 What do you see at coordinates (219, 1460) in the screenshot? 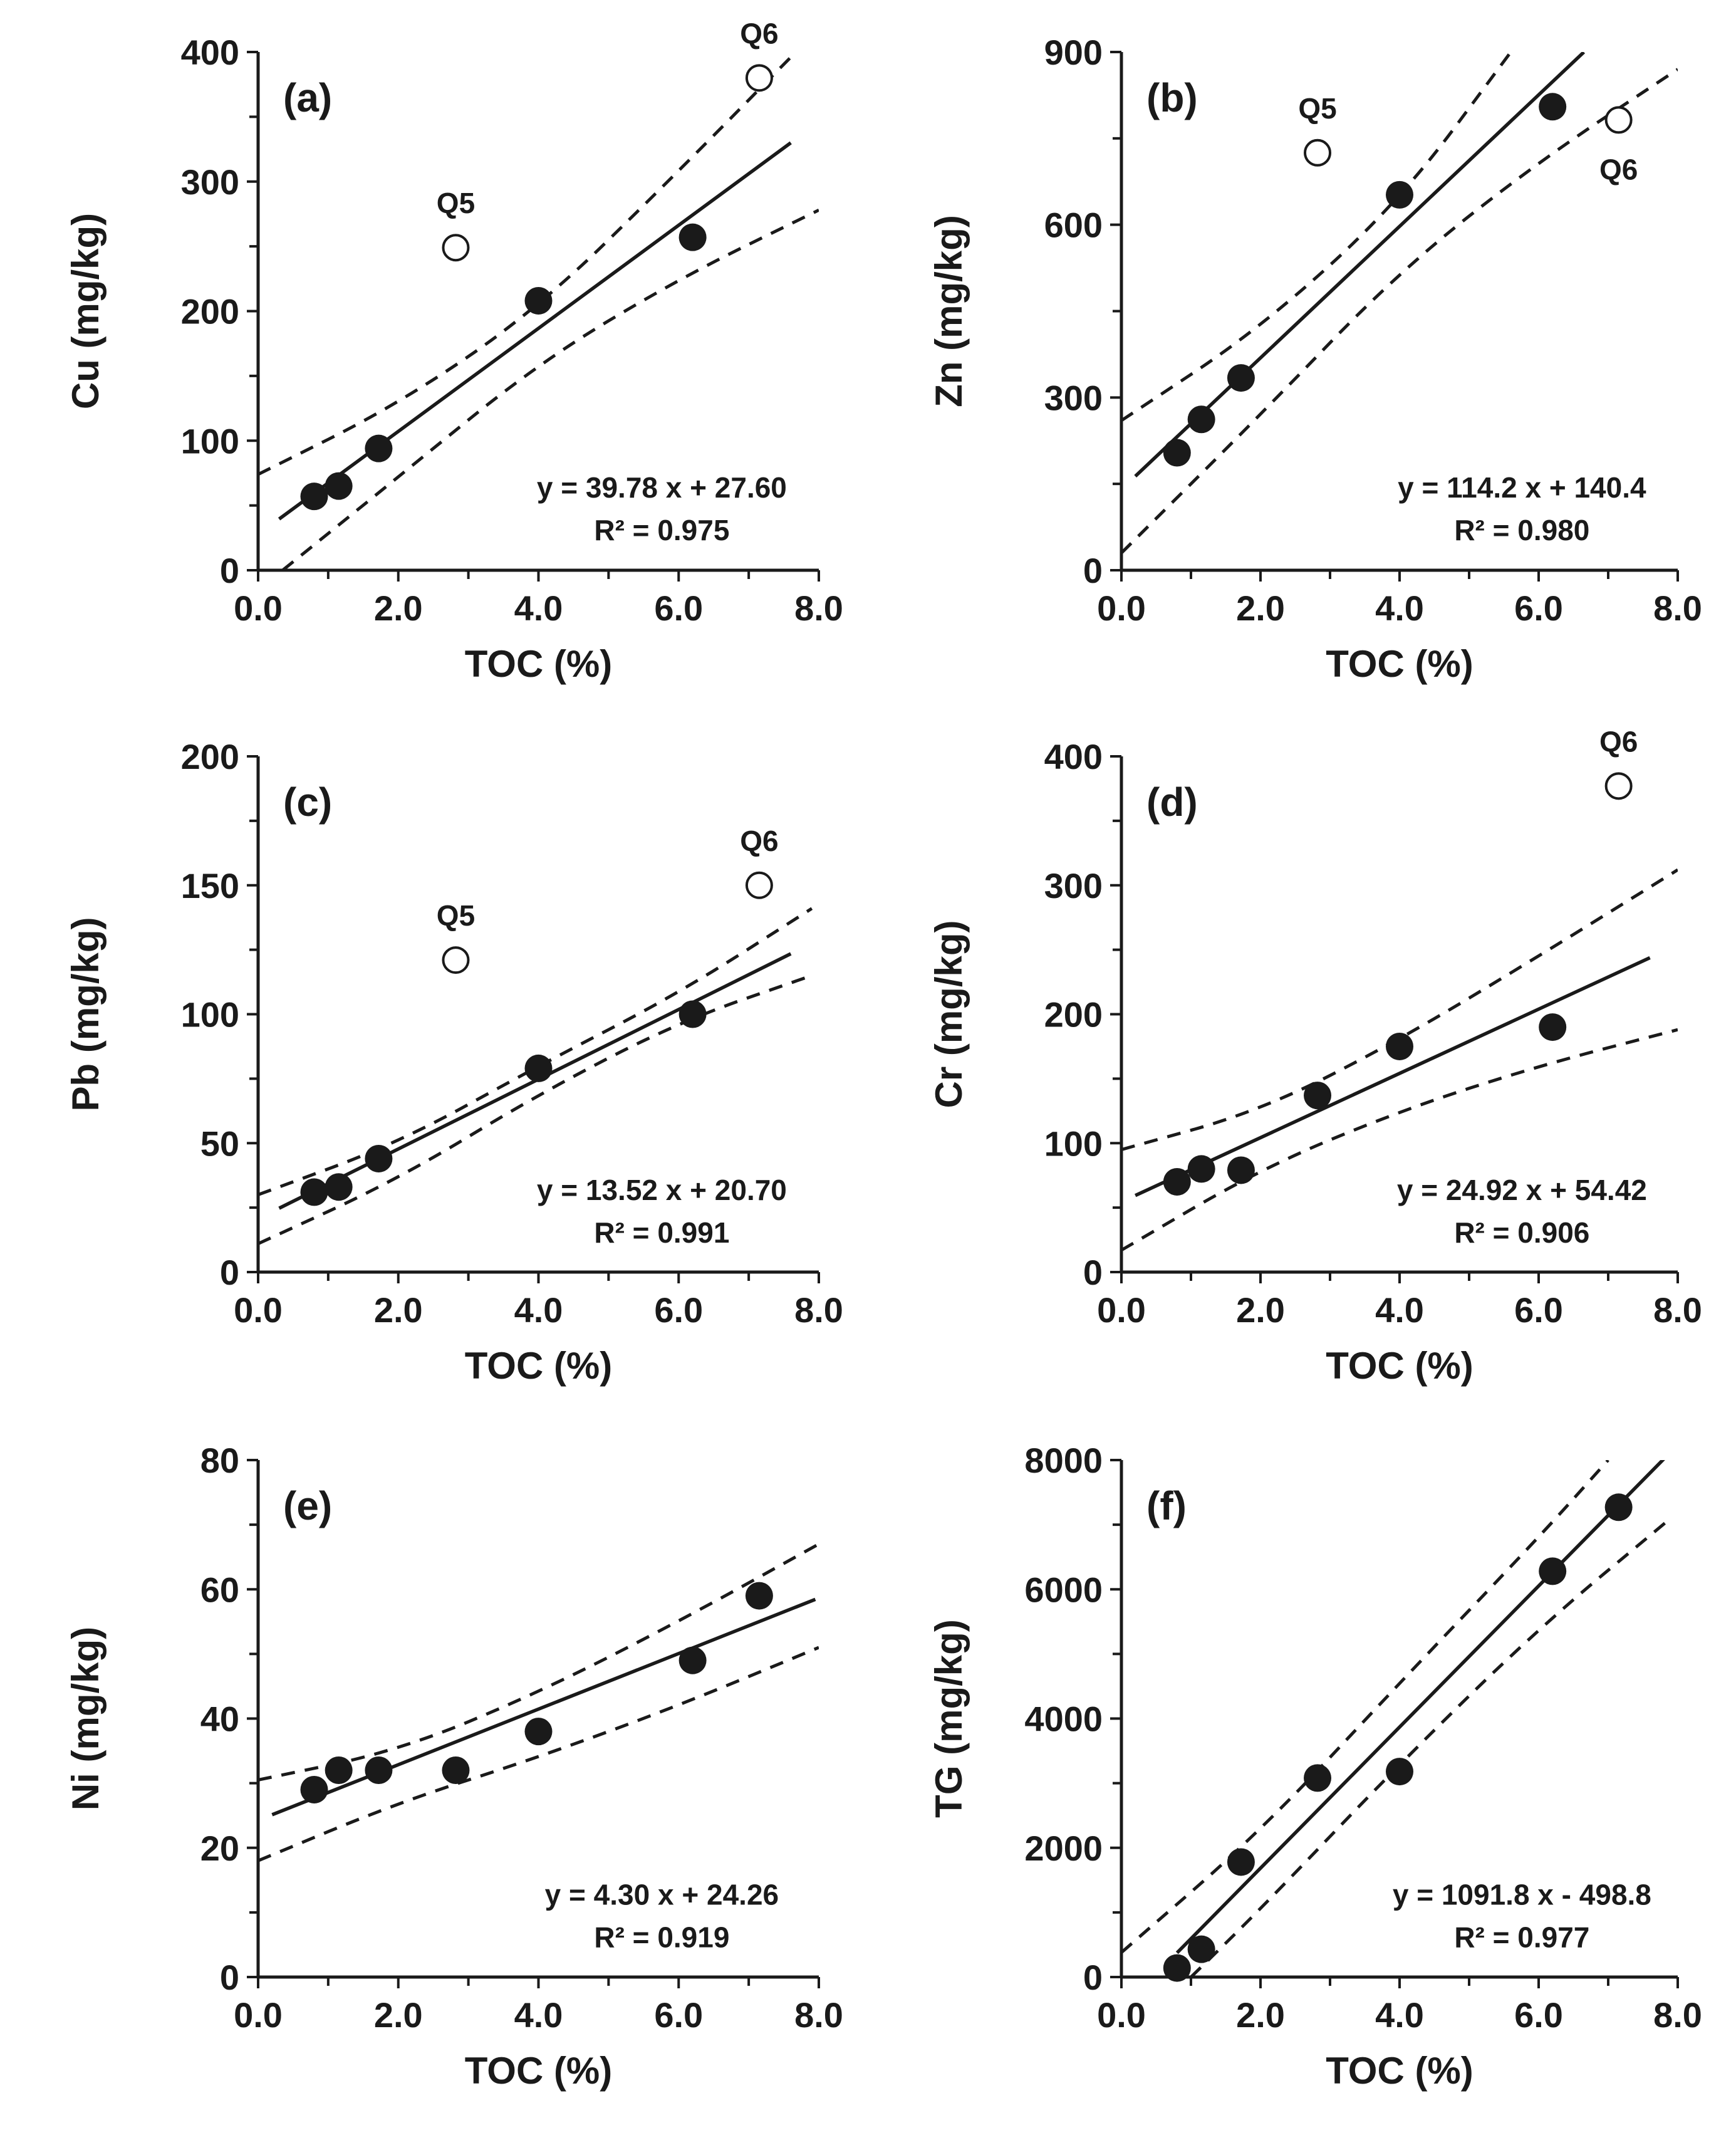
I see `y-tick-label: 80` at bounding box center [219, 1460].